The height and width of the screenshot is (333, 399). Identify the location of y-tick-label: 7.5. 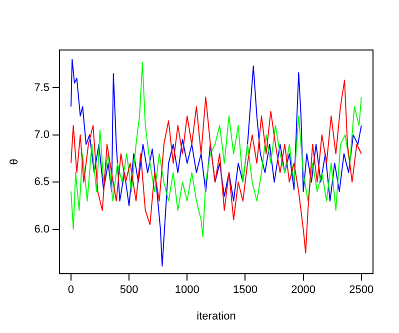
(42, 88).